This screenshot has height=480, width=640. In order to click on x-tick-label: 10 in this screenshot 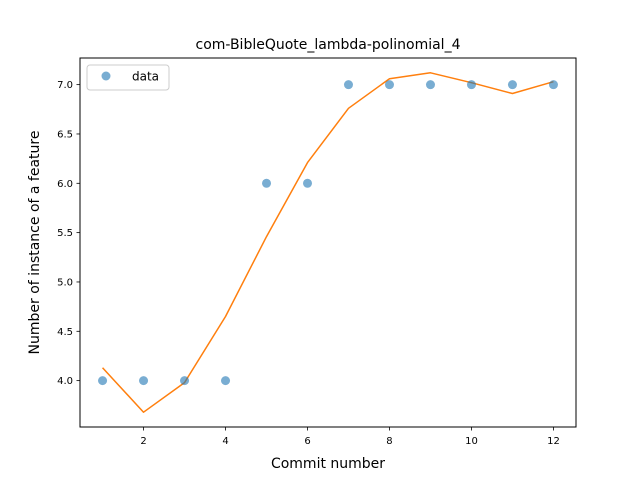, I will do `click(471, 441)`.